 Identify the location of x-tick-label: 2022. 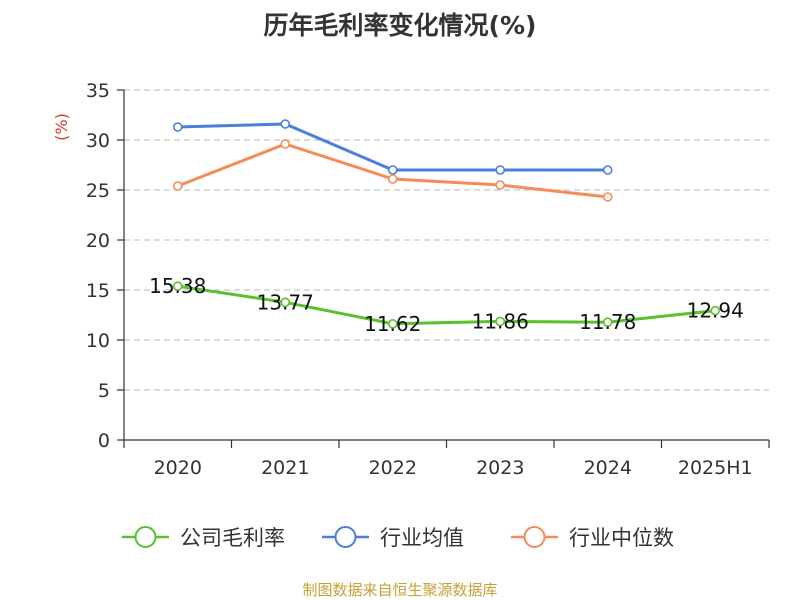
(393, 468).